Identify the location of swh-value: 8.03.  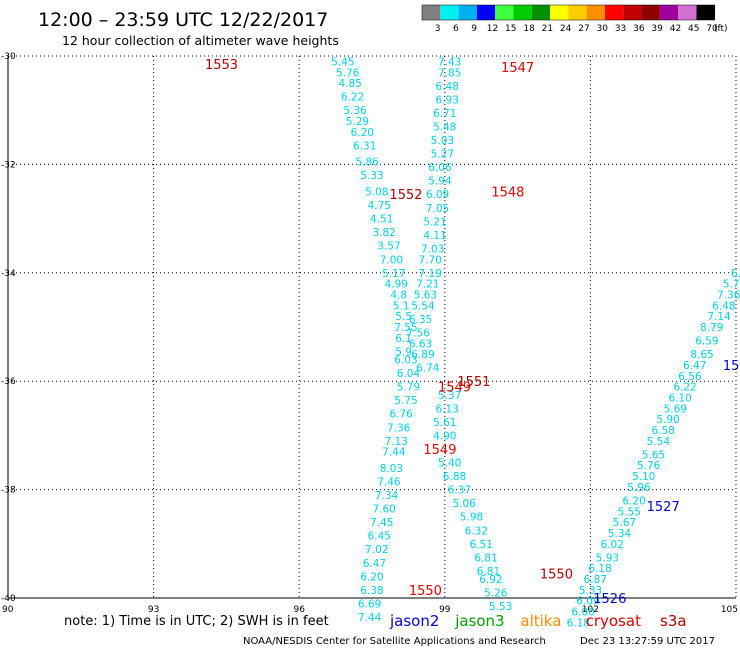
(391, 469).